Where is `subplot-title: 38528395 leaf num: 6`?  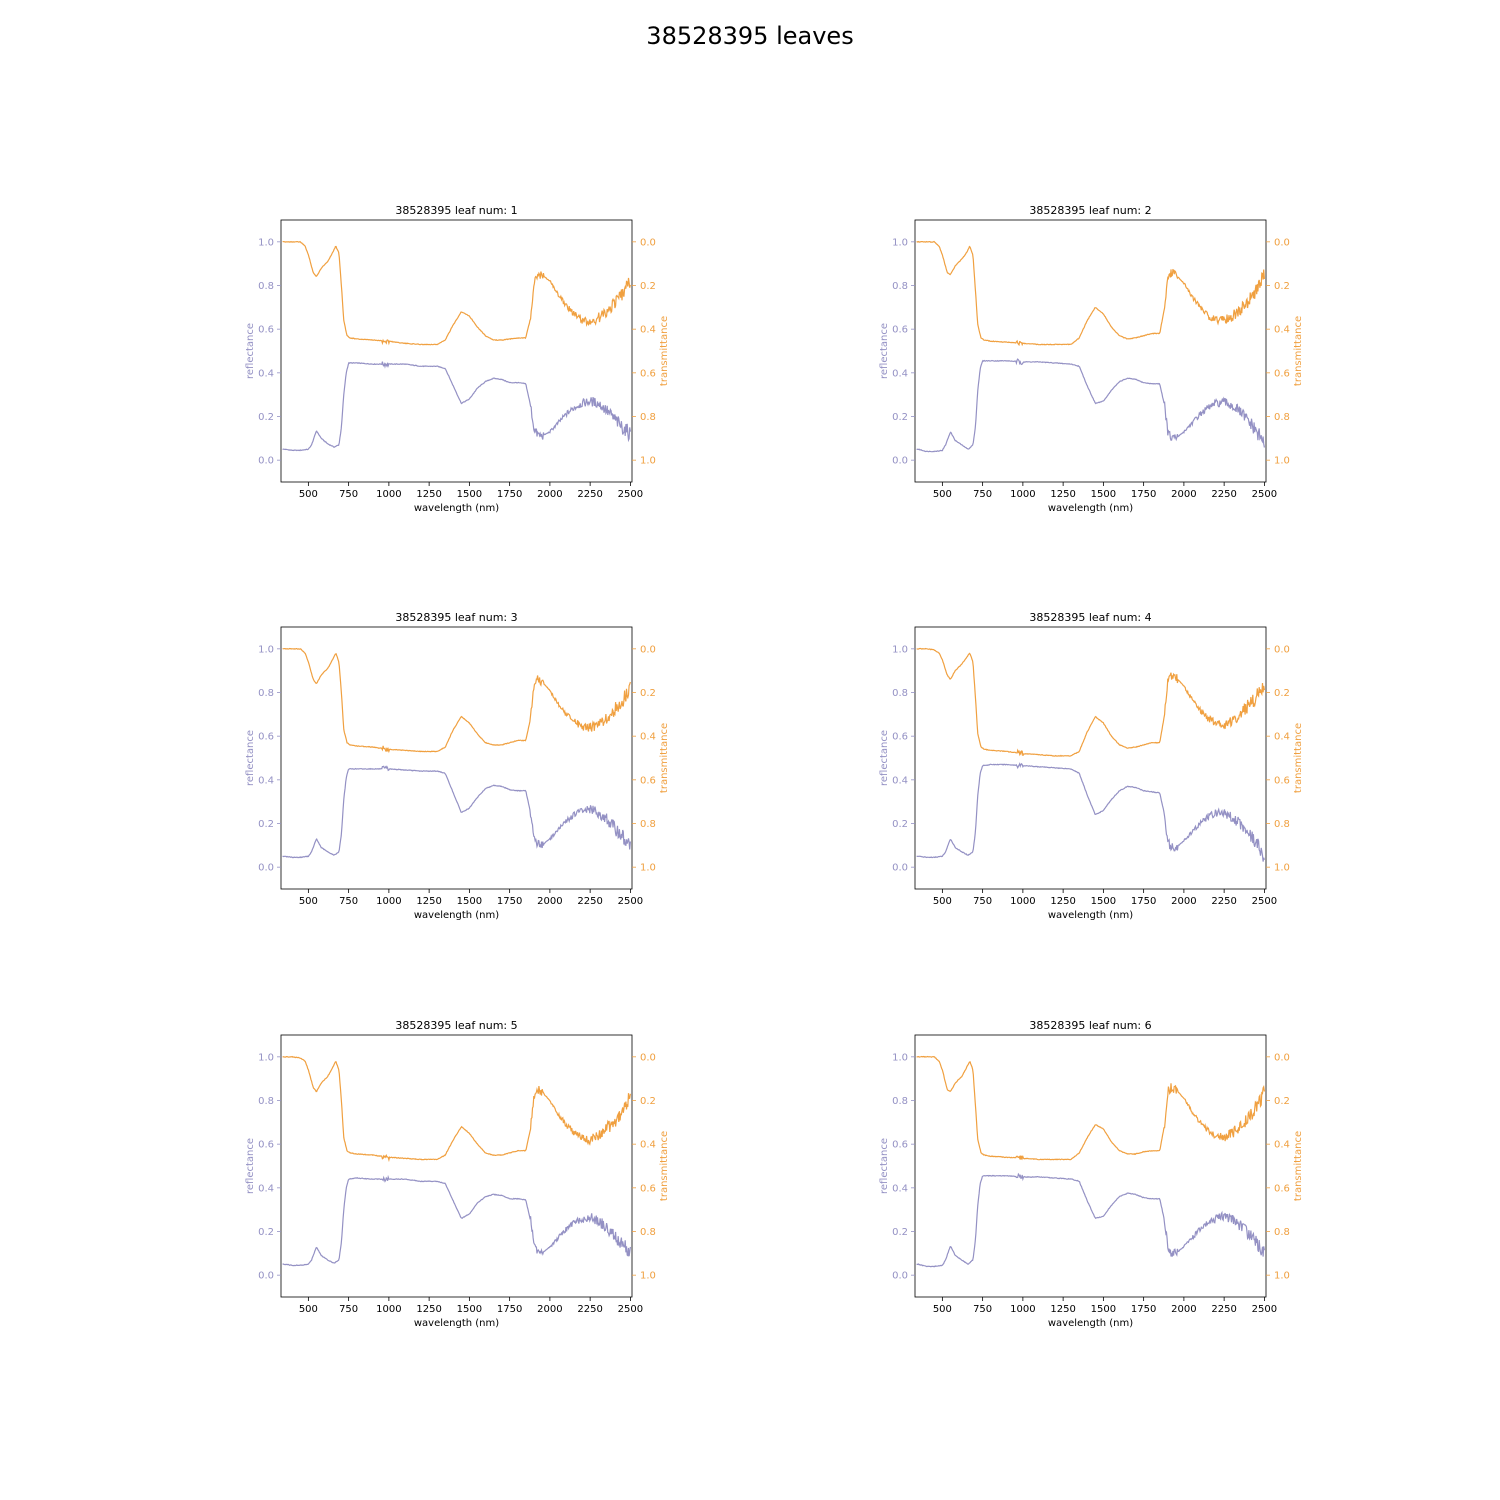
subplot-title: 38528395 leaf num: 6 is located at coordinates (1090, 1025).